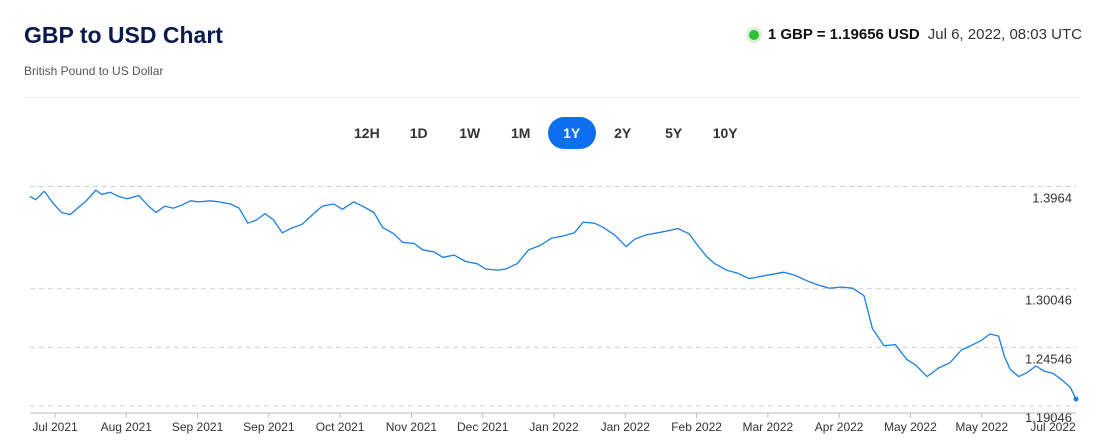 The width and height of the screenshot is (1098, 448). Describe the element at coordinates (1048, 300) in the screenshot. I see `y-tick-label: 1.30046` at that location.